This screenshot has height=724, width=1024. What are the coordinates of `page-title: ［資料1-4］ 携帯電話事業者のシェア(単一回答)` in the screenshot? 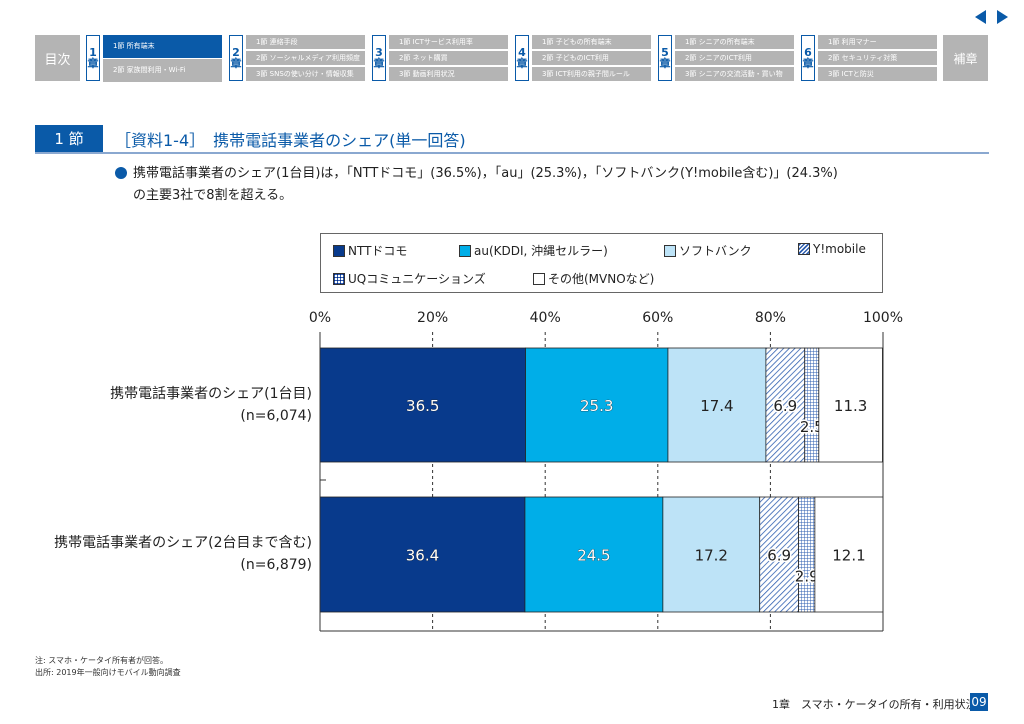 It's located at (290, 140).